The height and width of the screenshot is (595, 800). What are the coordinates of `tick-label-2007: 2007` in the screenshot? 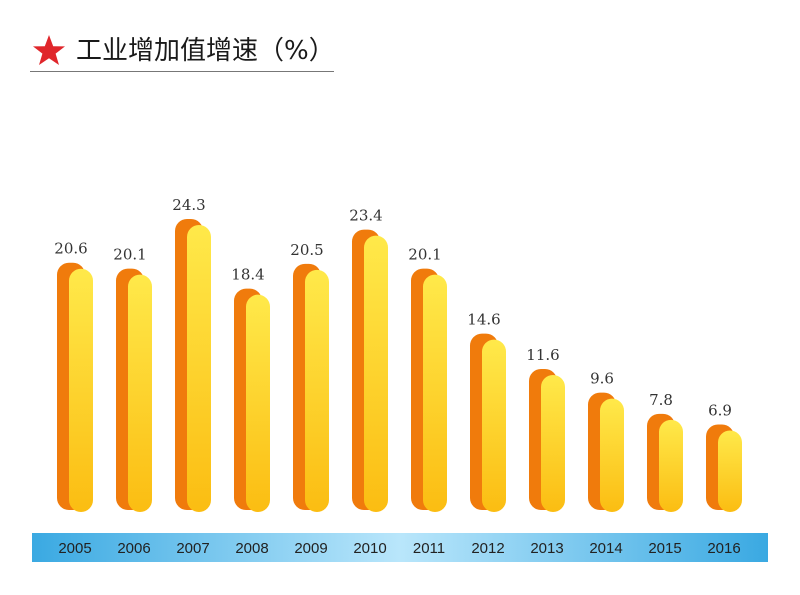 It's located at (192, 548).